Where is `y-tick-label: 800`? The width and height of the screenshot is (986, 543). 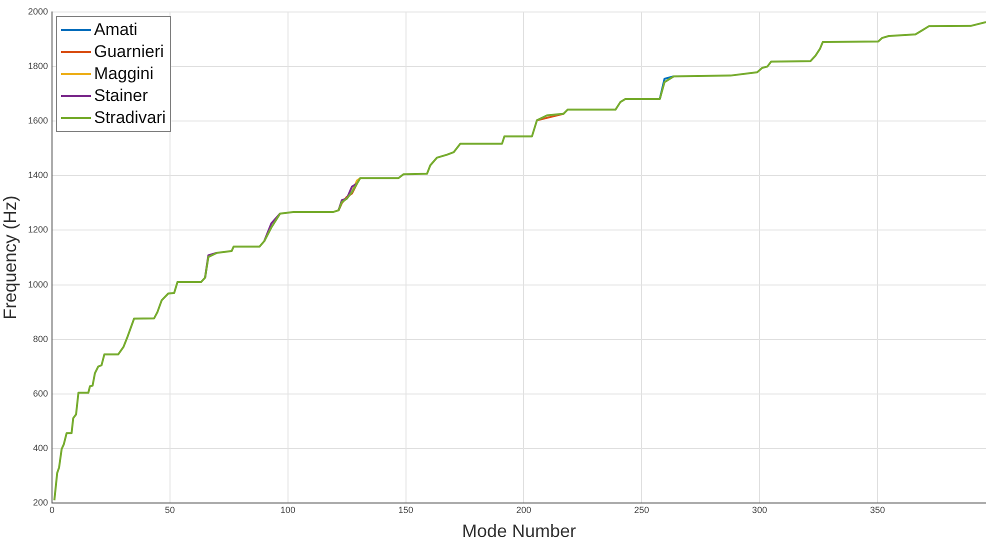
y-tick-label: 800 is located at coordinates (40, 339).